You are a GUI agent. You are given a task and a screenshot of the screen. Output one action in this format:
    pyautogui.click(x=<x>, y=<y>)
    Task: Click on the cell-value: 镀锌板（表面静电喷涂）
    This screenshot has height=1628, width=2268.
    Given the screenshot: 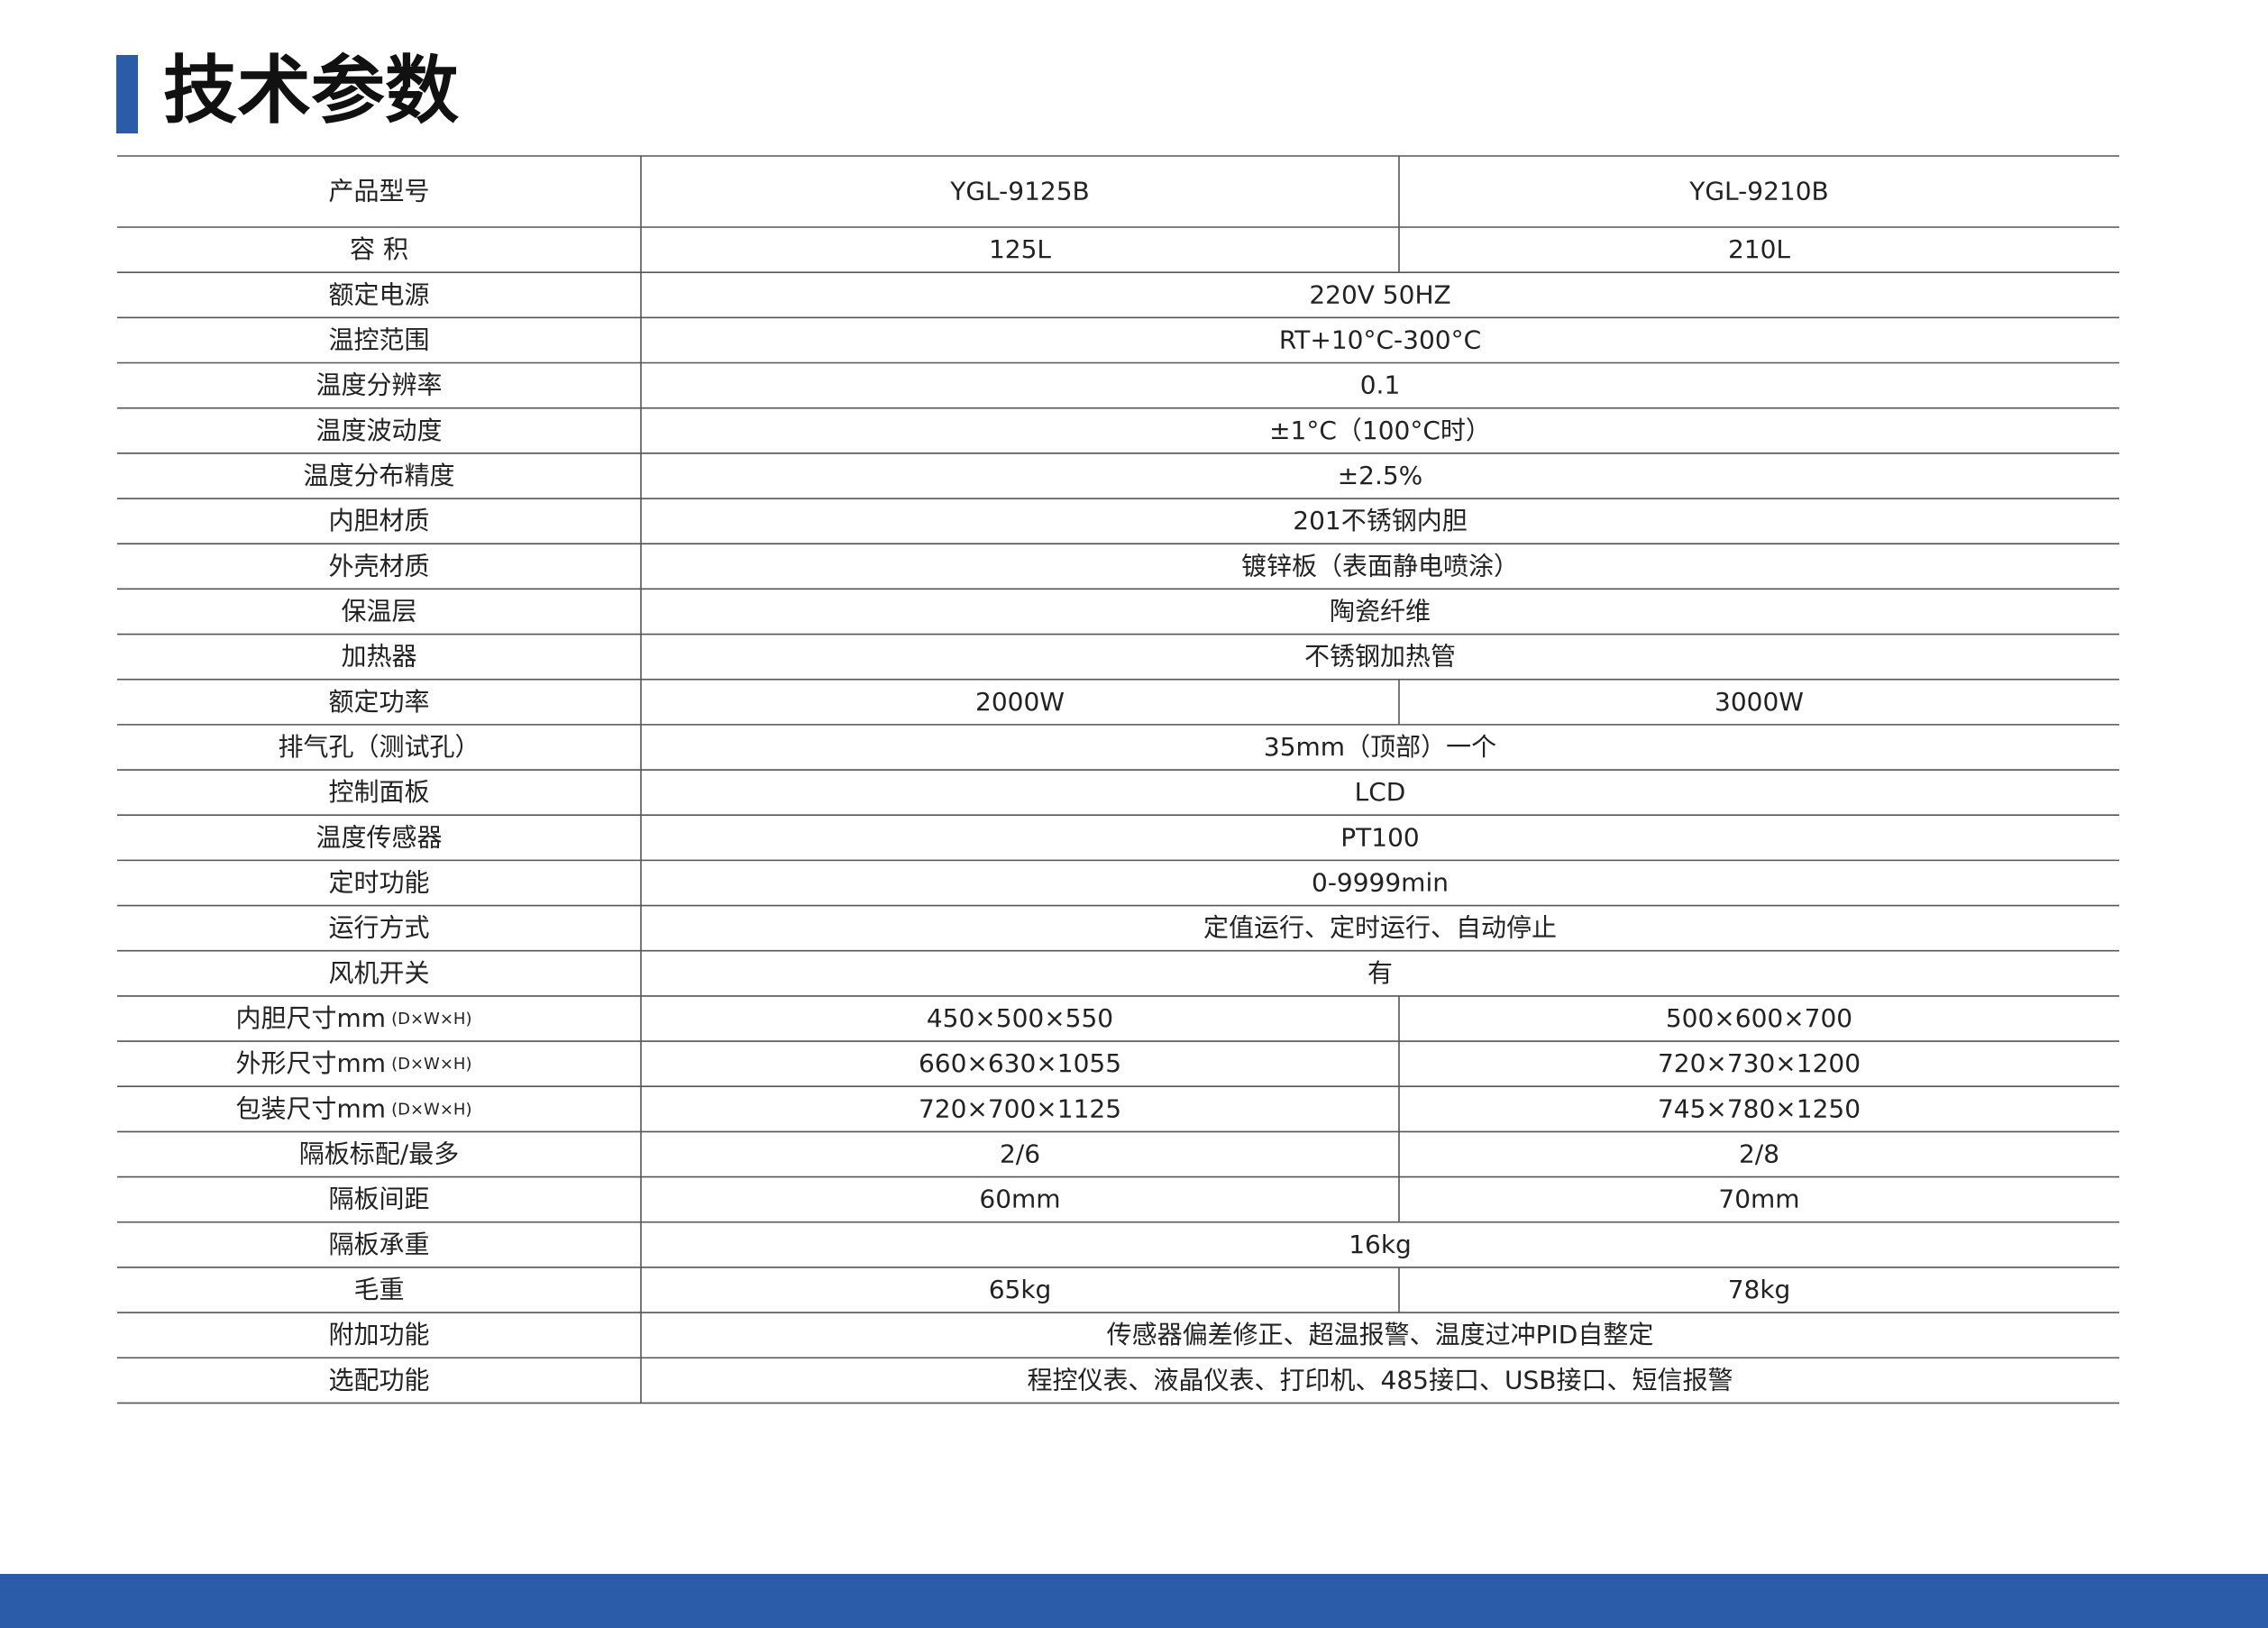 What is the action you would take?
    pyautogui.click(x=1380, y=566)
    